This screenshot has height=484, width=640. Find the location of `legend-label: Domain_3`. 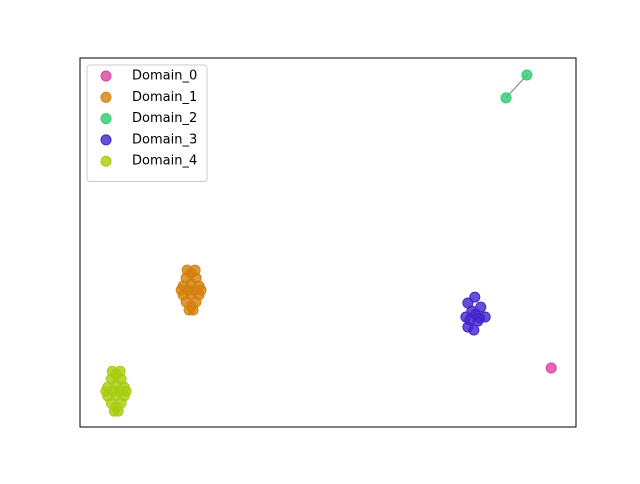

legend-label: Domain_3 is located at coordinates (164, 139).